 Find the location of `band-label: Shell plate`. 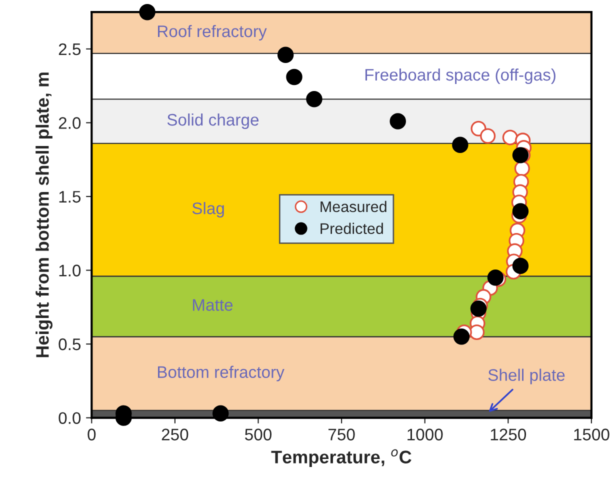

band-label: Shell plate is located at coordinates (526, 376).